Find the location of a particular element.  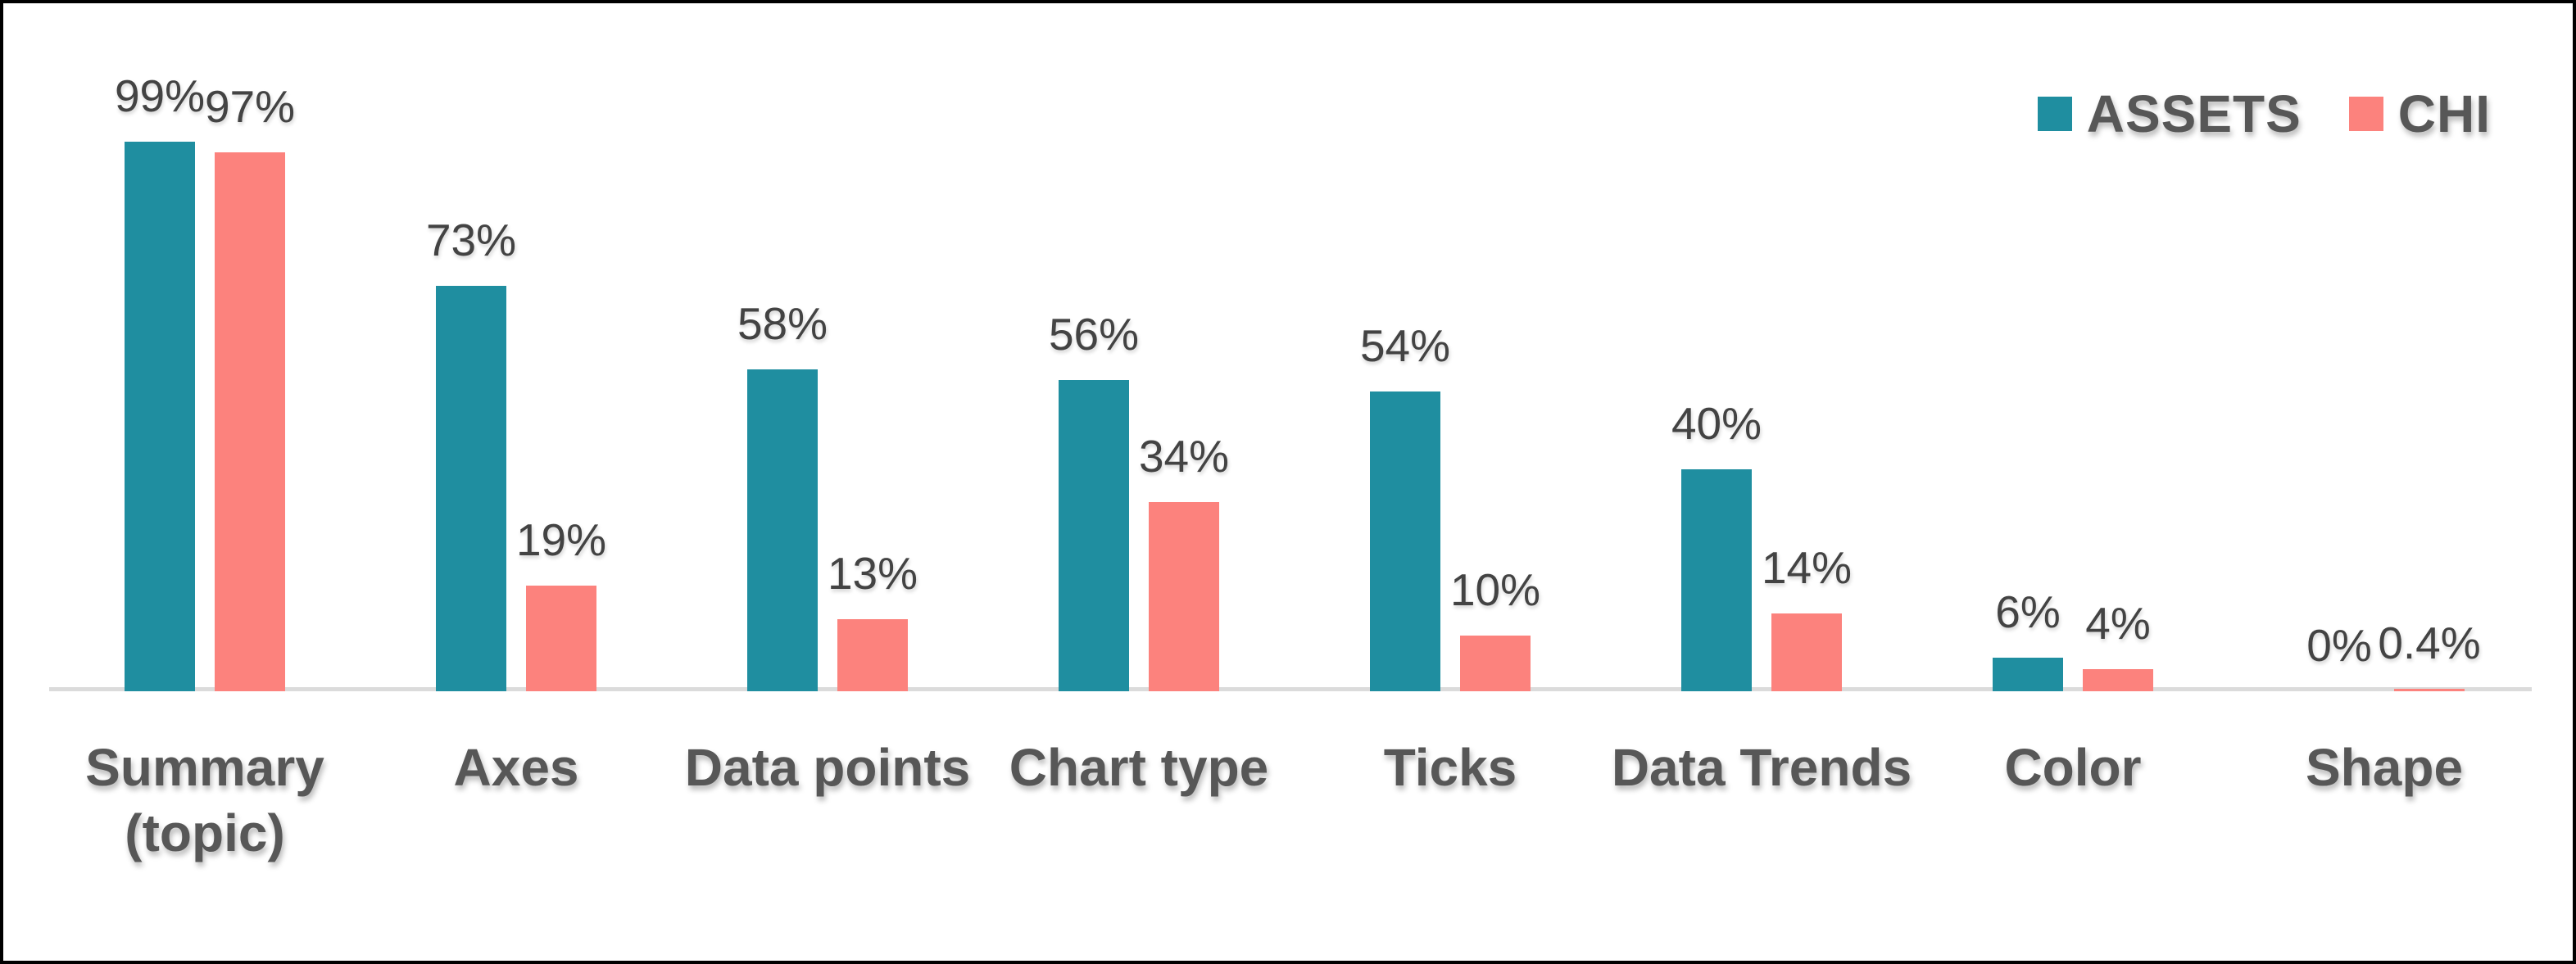

value-label-chi-data-trends: 14% is located at coordinates (1807, 568).